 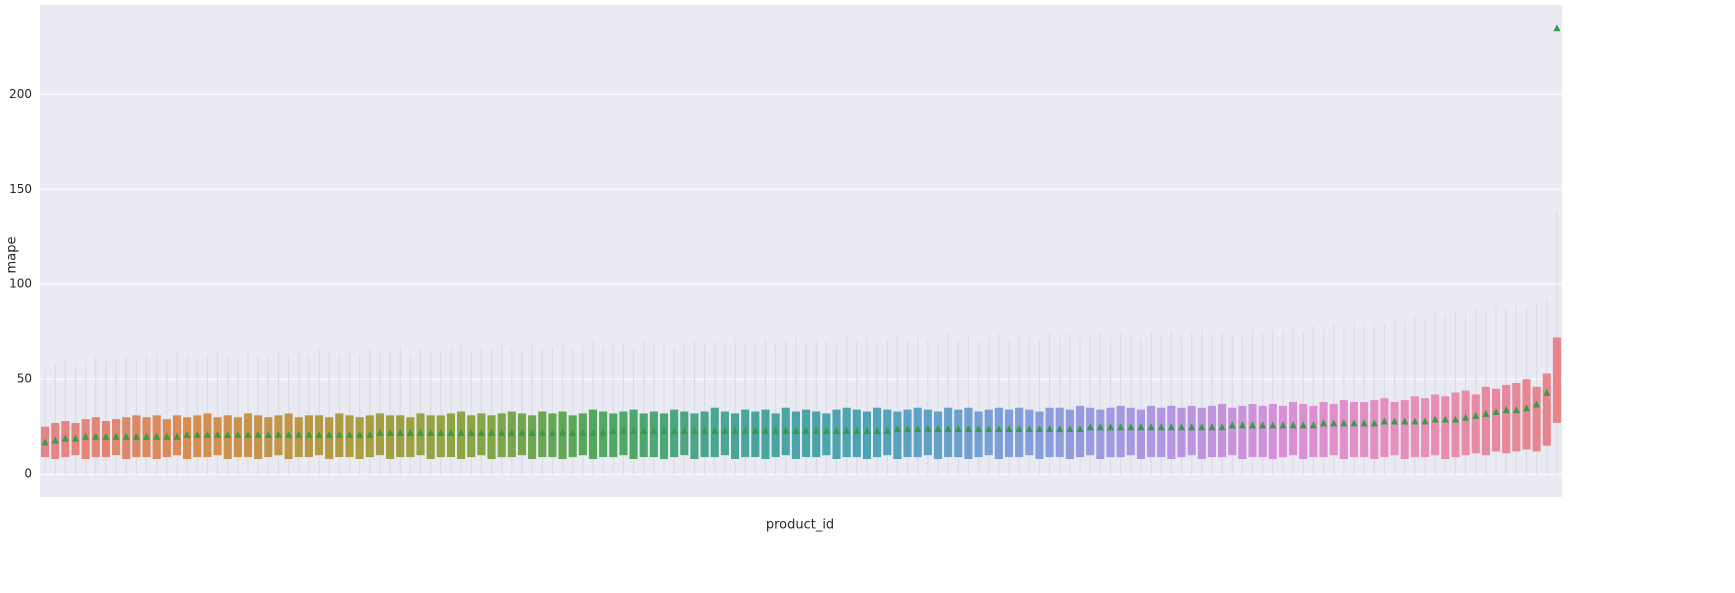 I want to click on y-tick-label: 0, so click(x=28, y=474).